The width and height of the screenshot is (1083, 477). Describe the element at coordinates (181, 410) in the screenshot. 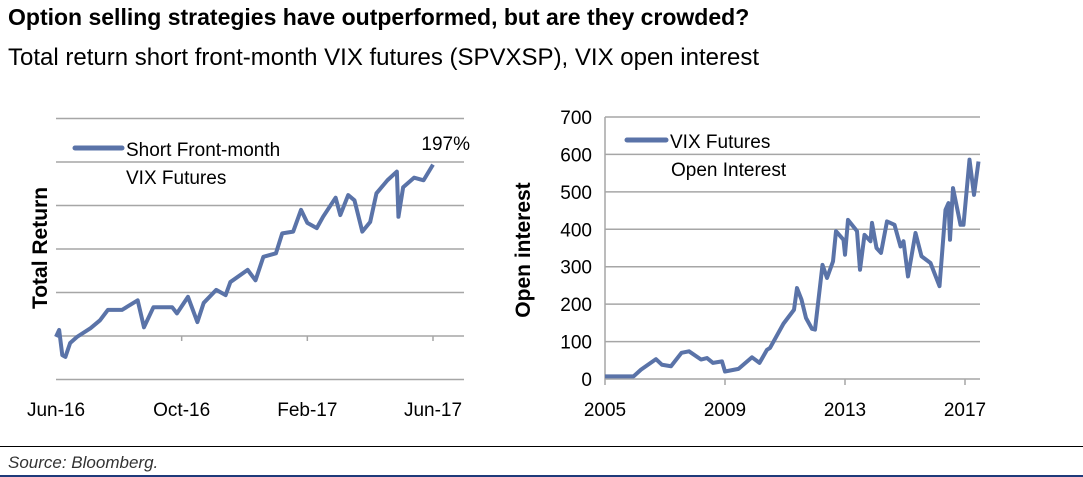

I see `x-tick-label: Oct-16` at that location.